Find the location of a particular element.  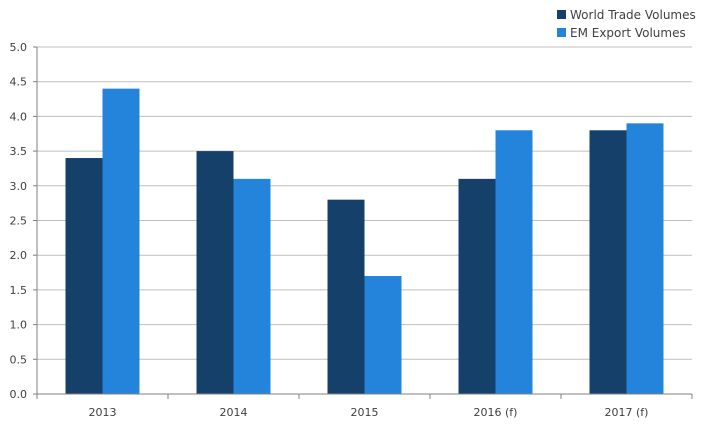

y-axis-tick-labels: 0.0 0.5 1.0 1.5 2.0 2.5 3.0 3.5 4.0 4.5 5.0 is located at coordinates (19, 221).